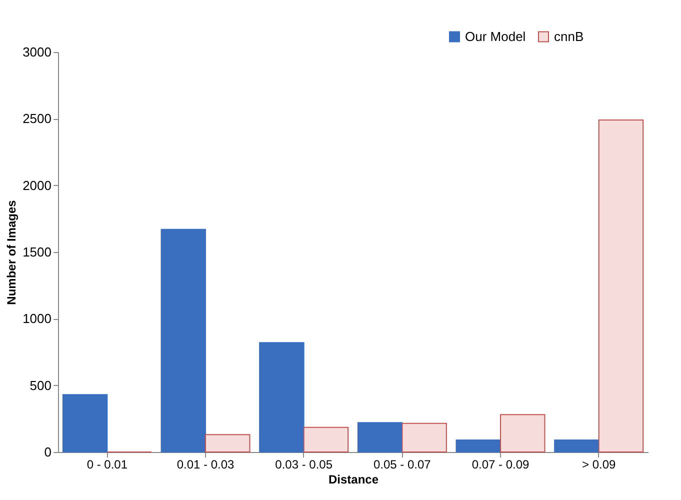  I want to click on y-tick-label: 500, so click(41, 385).